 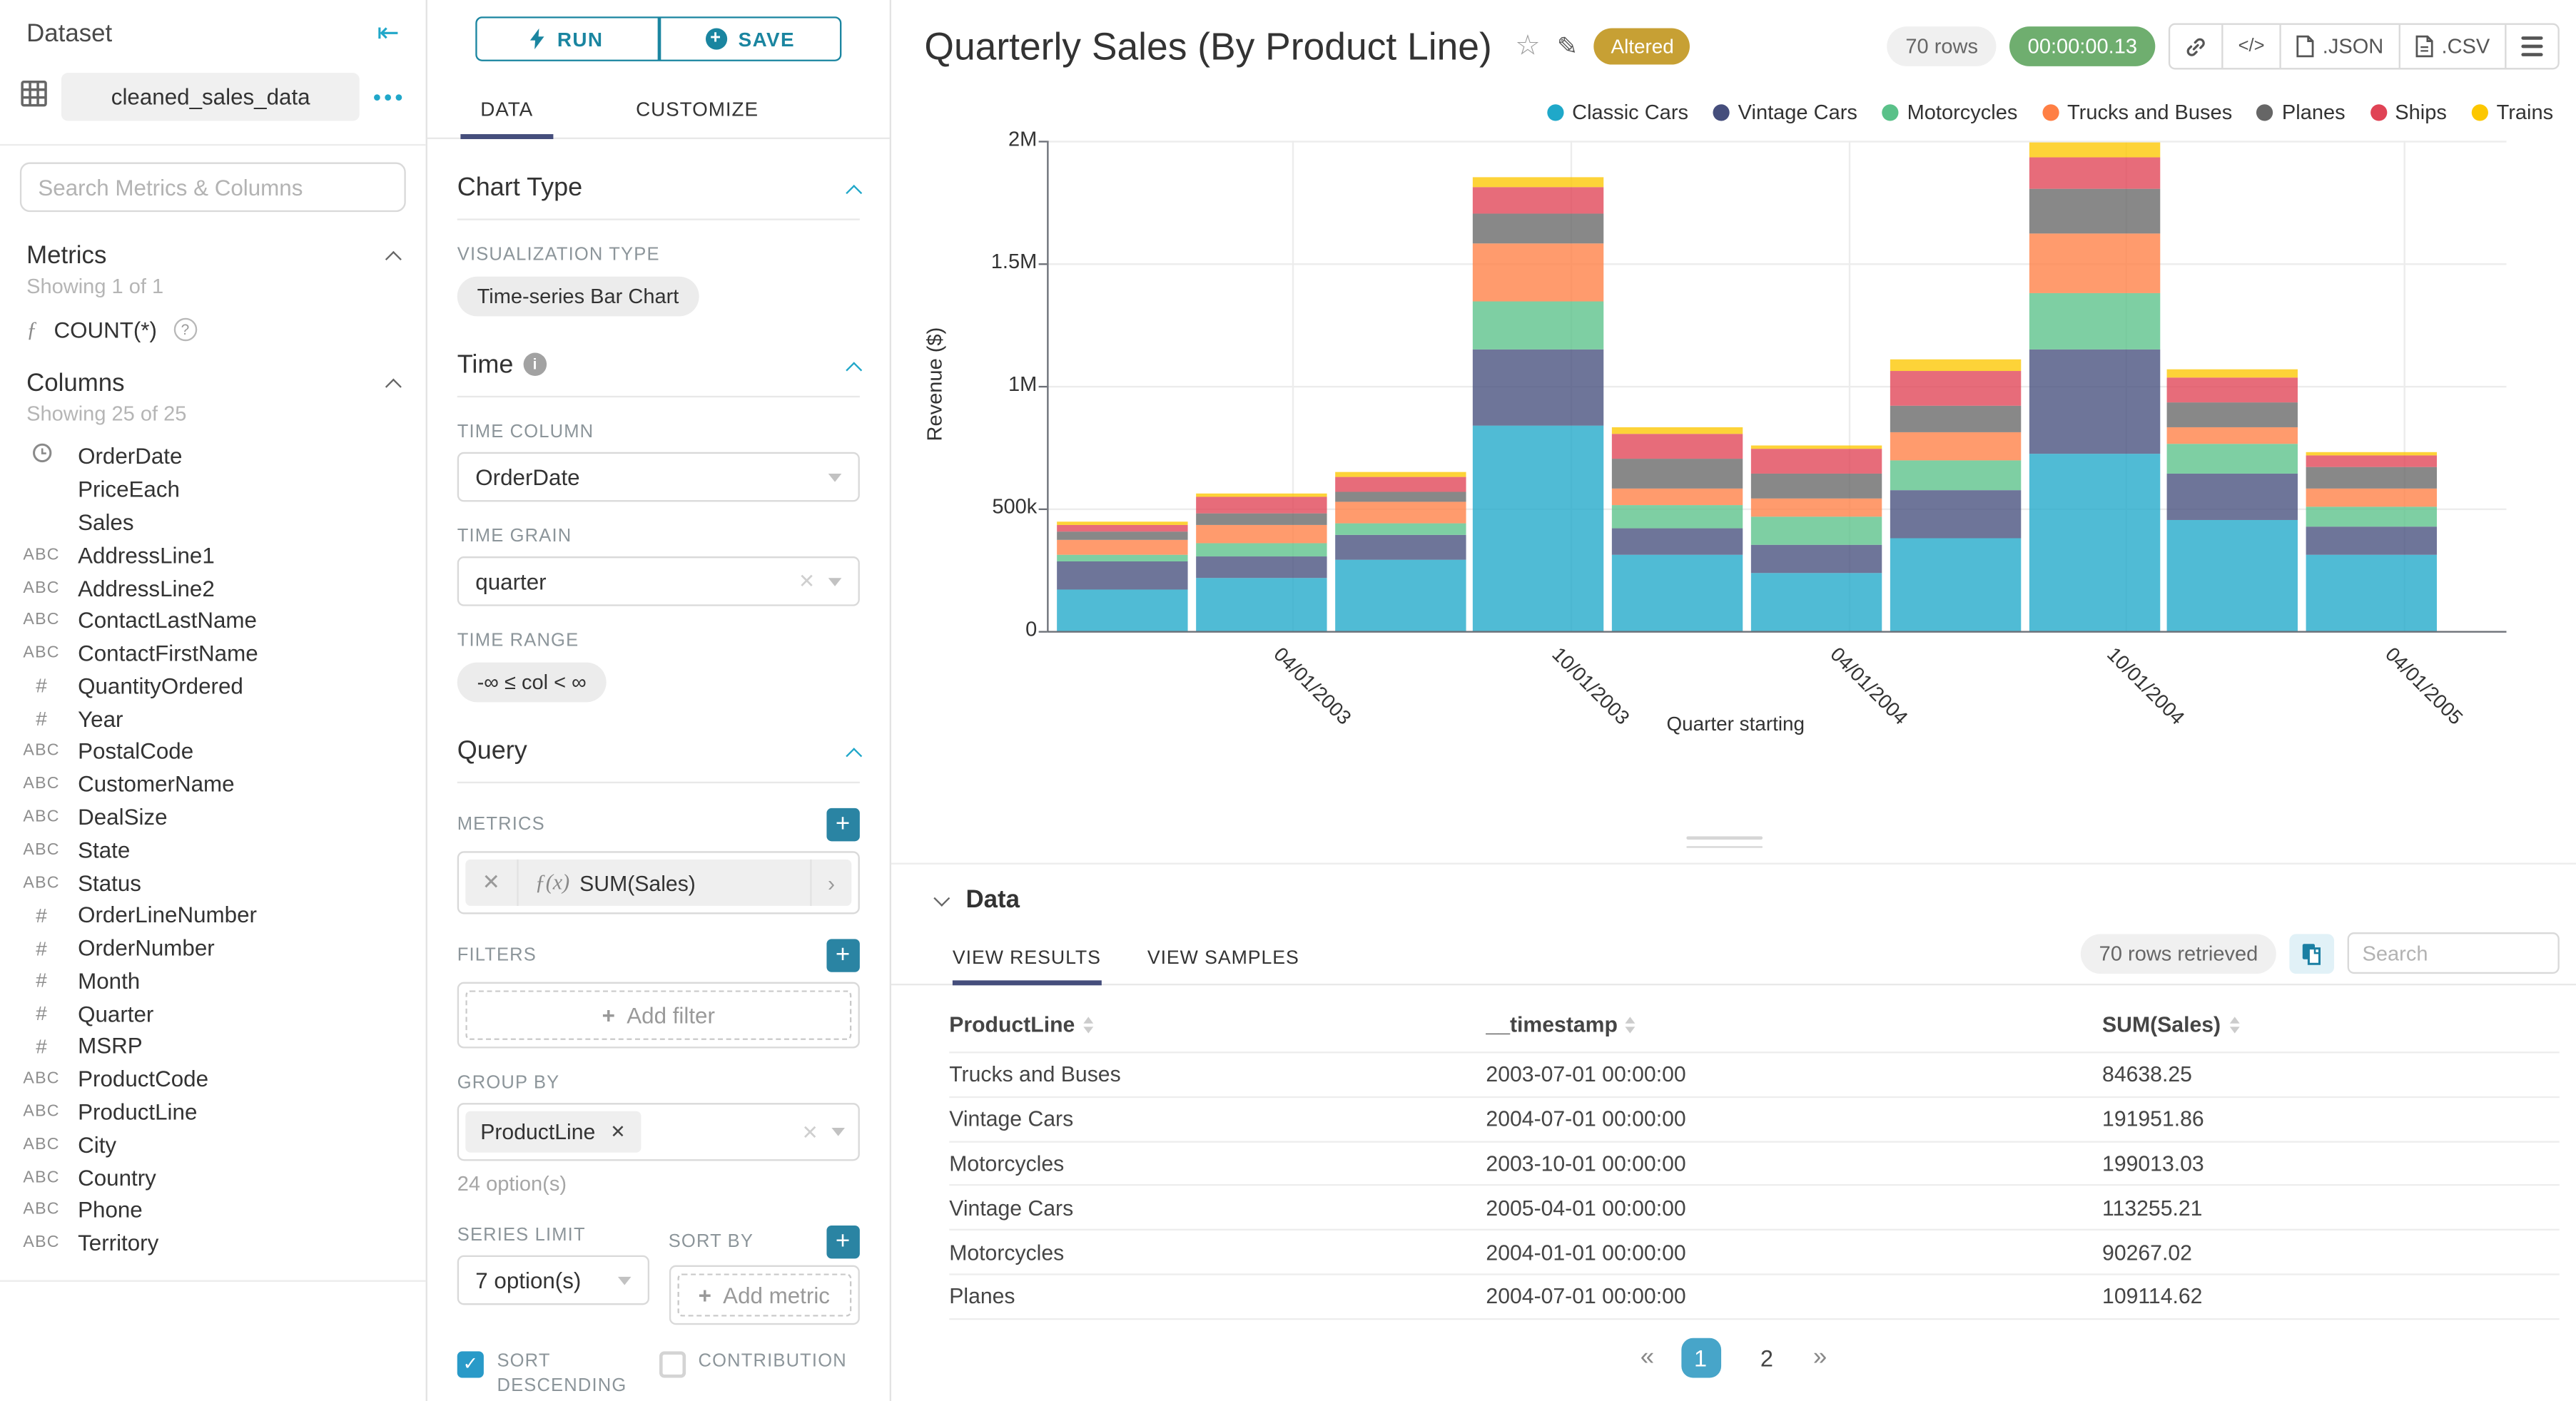 I want to click on column-item: # OrderLineNumber, so click(x=213, y=915).